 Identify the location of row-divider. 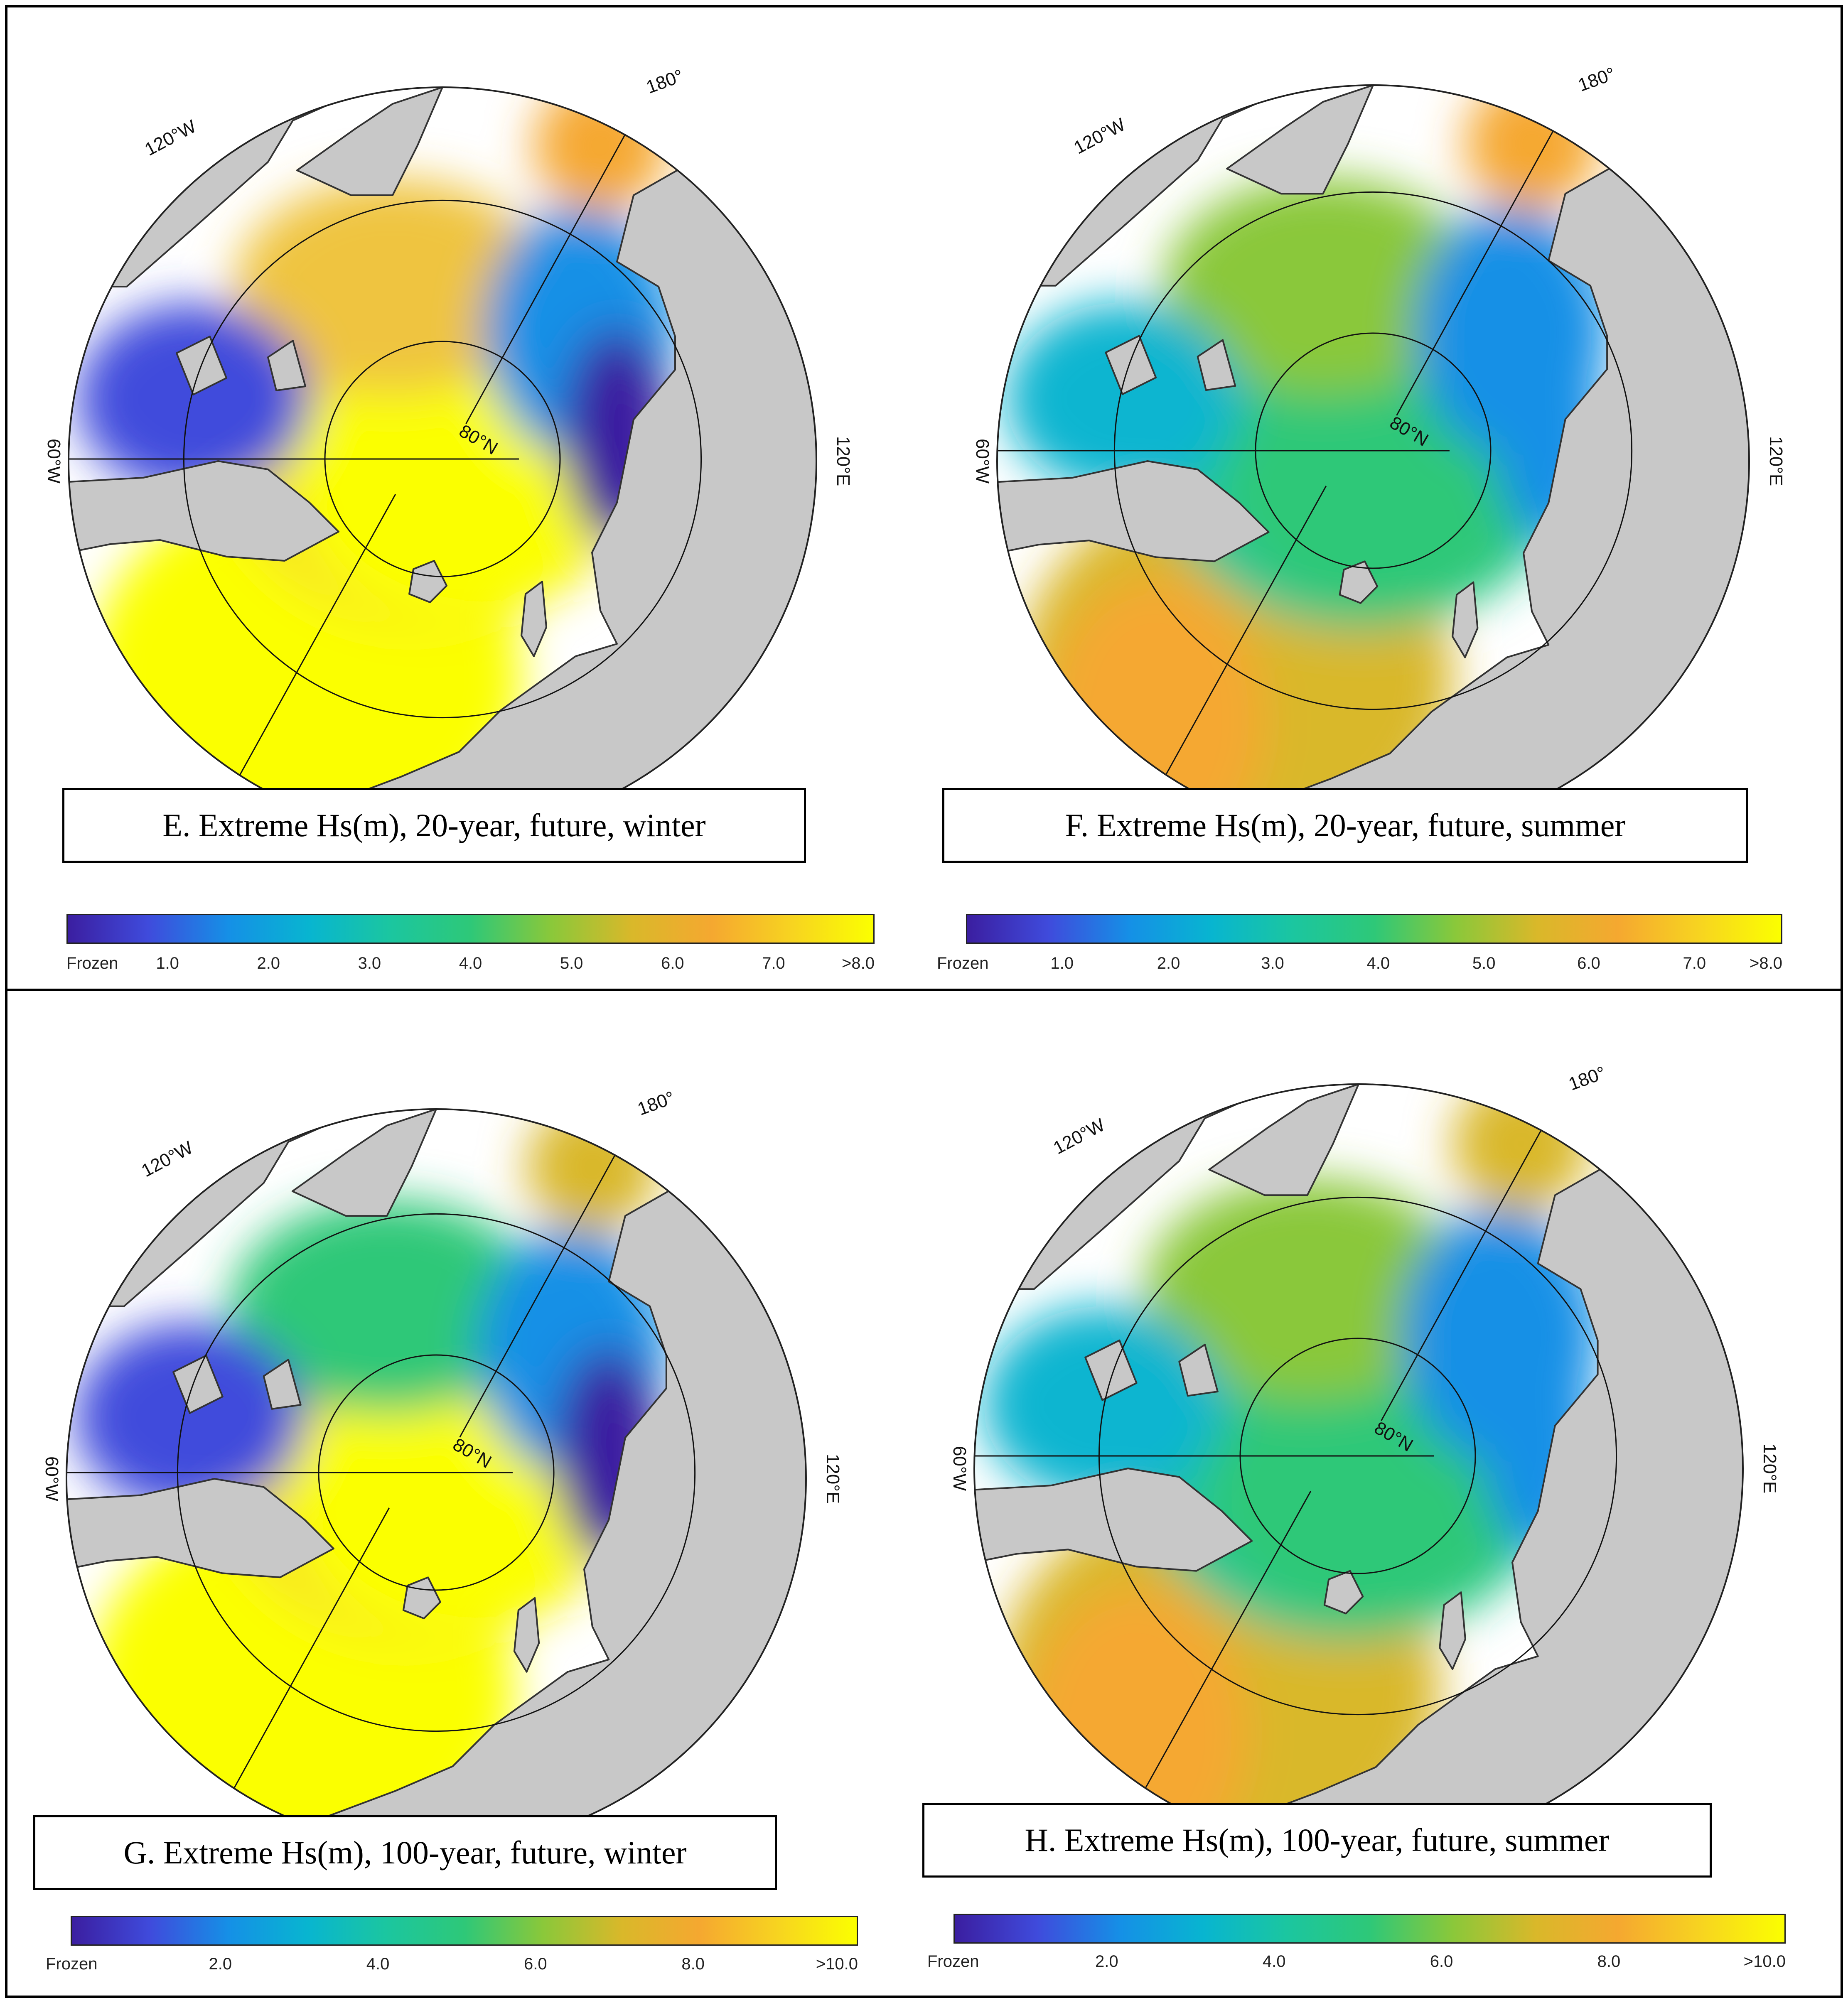
(924, 990).